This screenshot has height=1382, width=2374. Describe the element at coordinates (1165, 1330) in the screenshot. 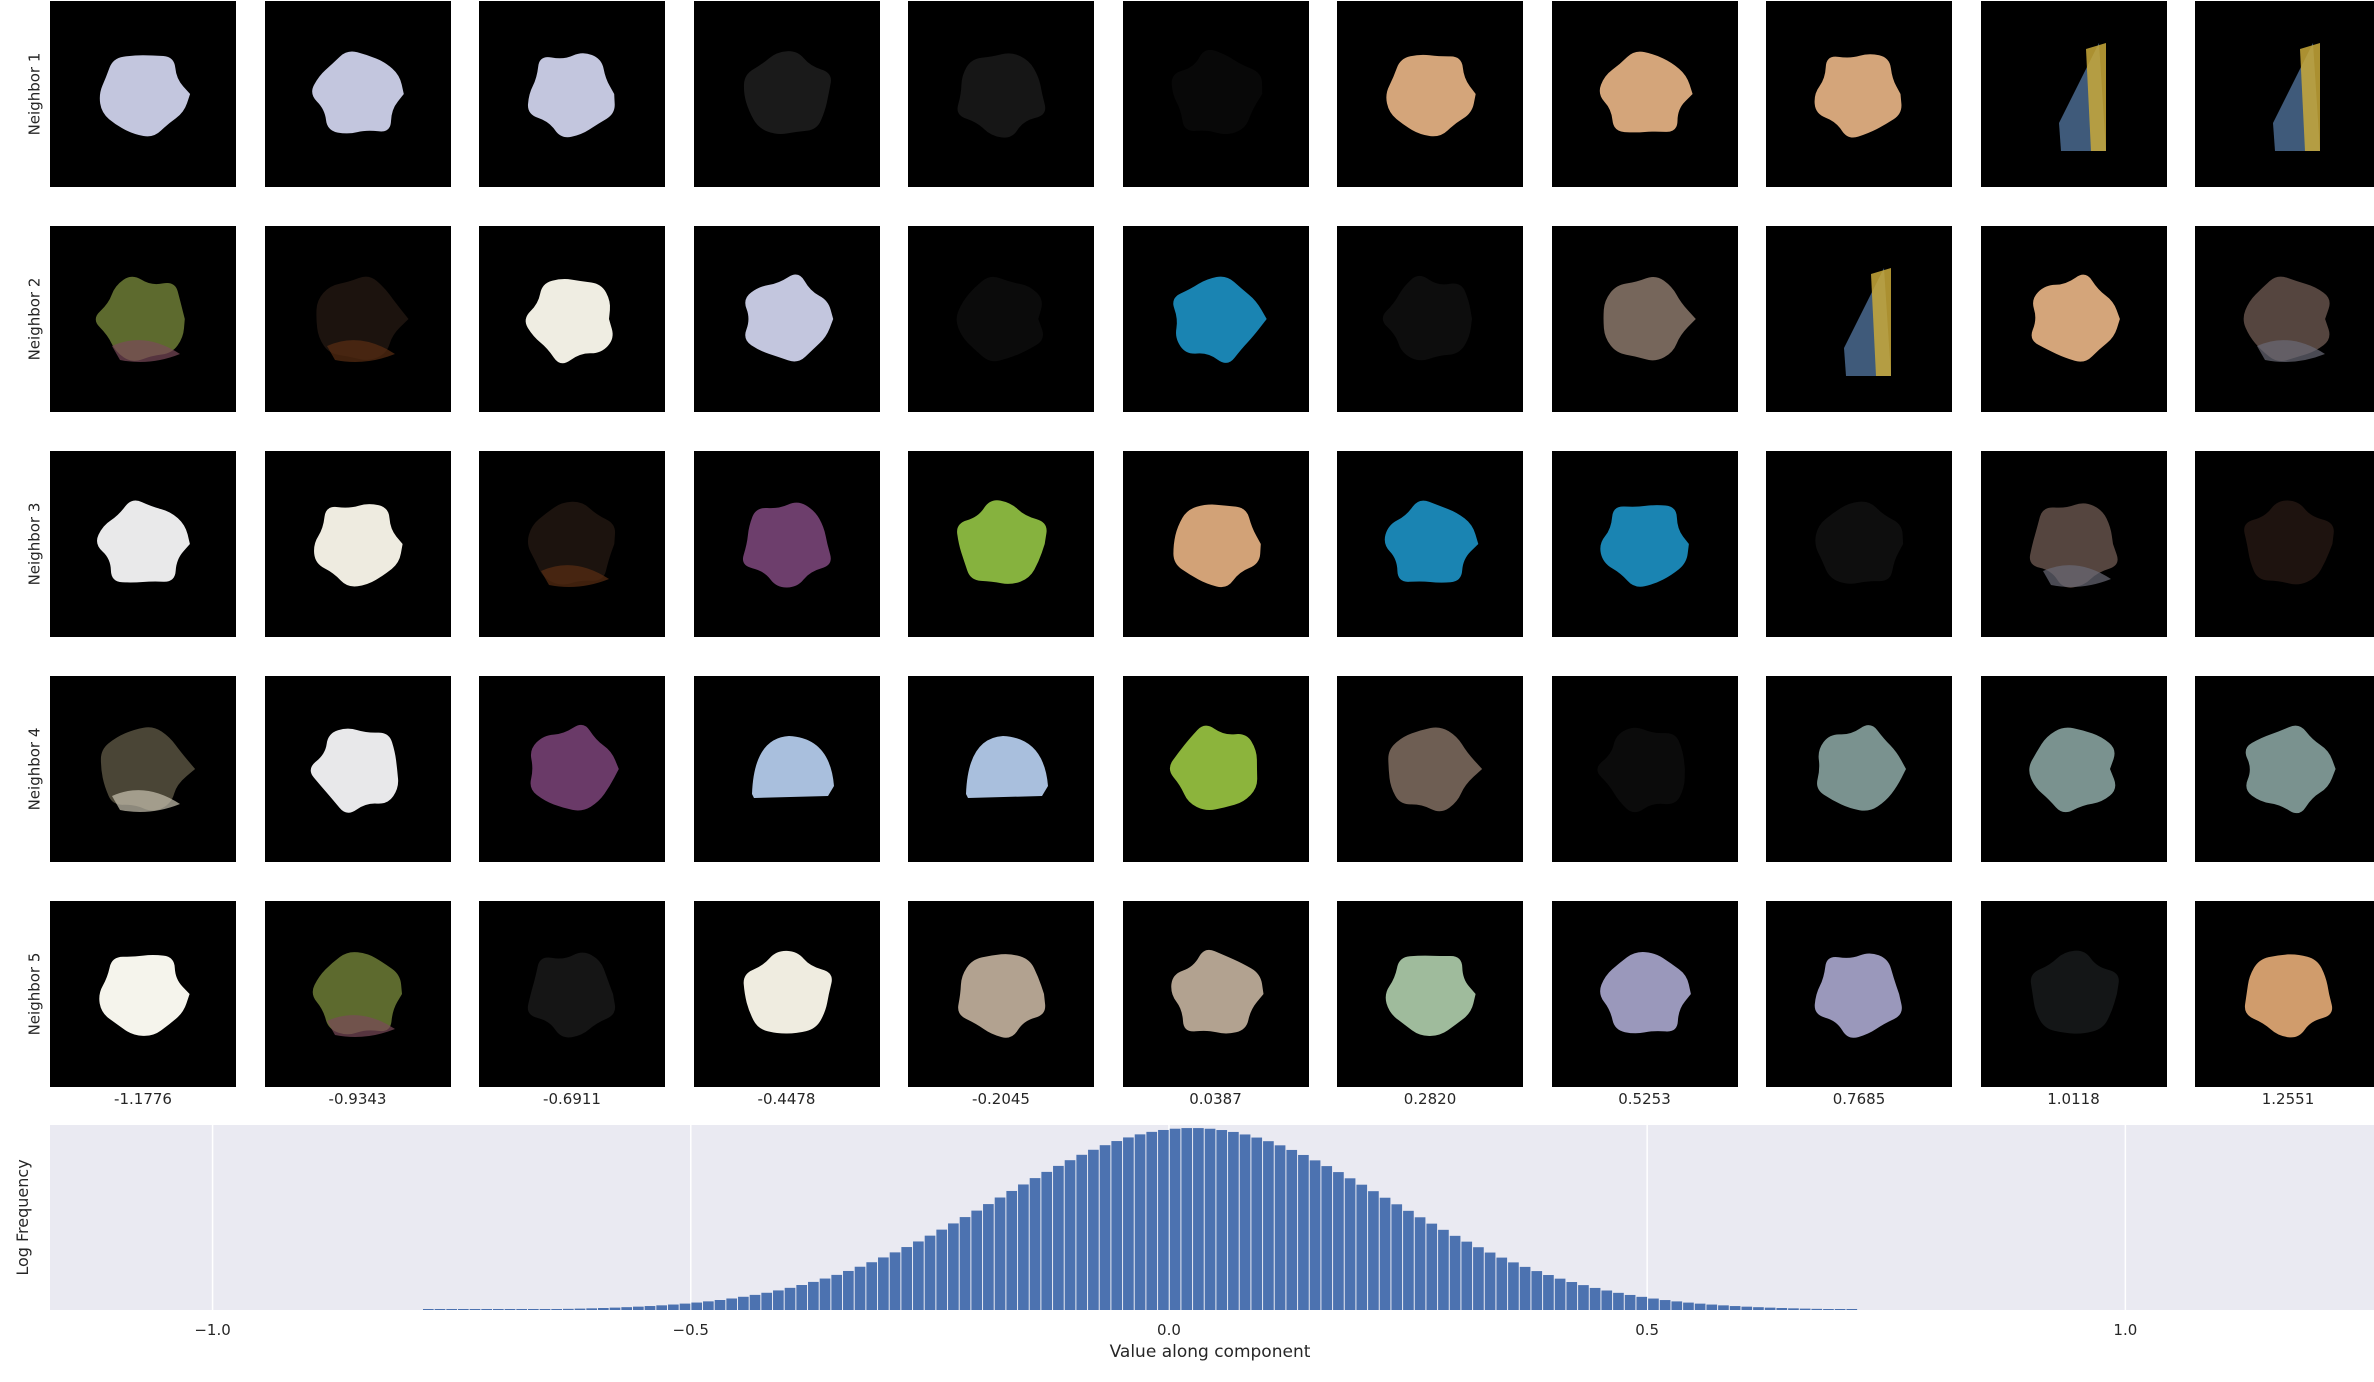

I see `x-axis-ticks: −1.0 −0.5 0.0 0.5 1.0` at that location.